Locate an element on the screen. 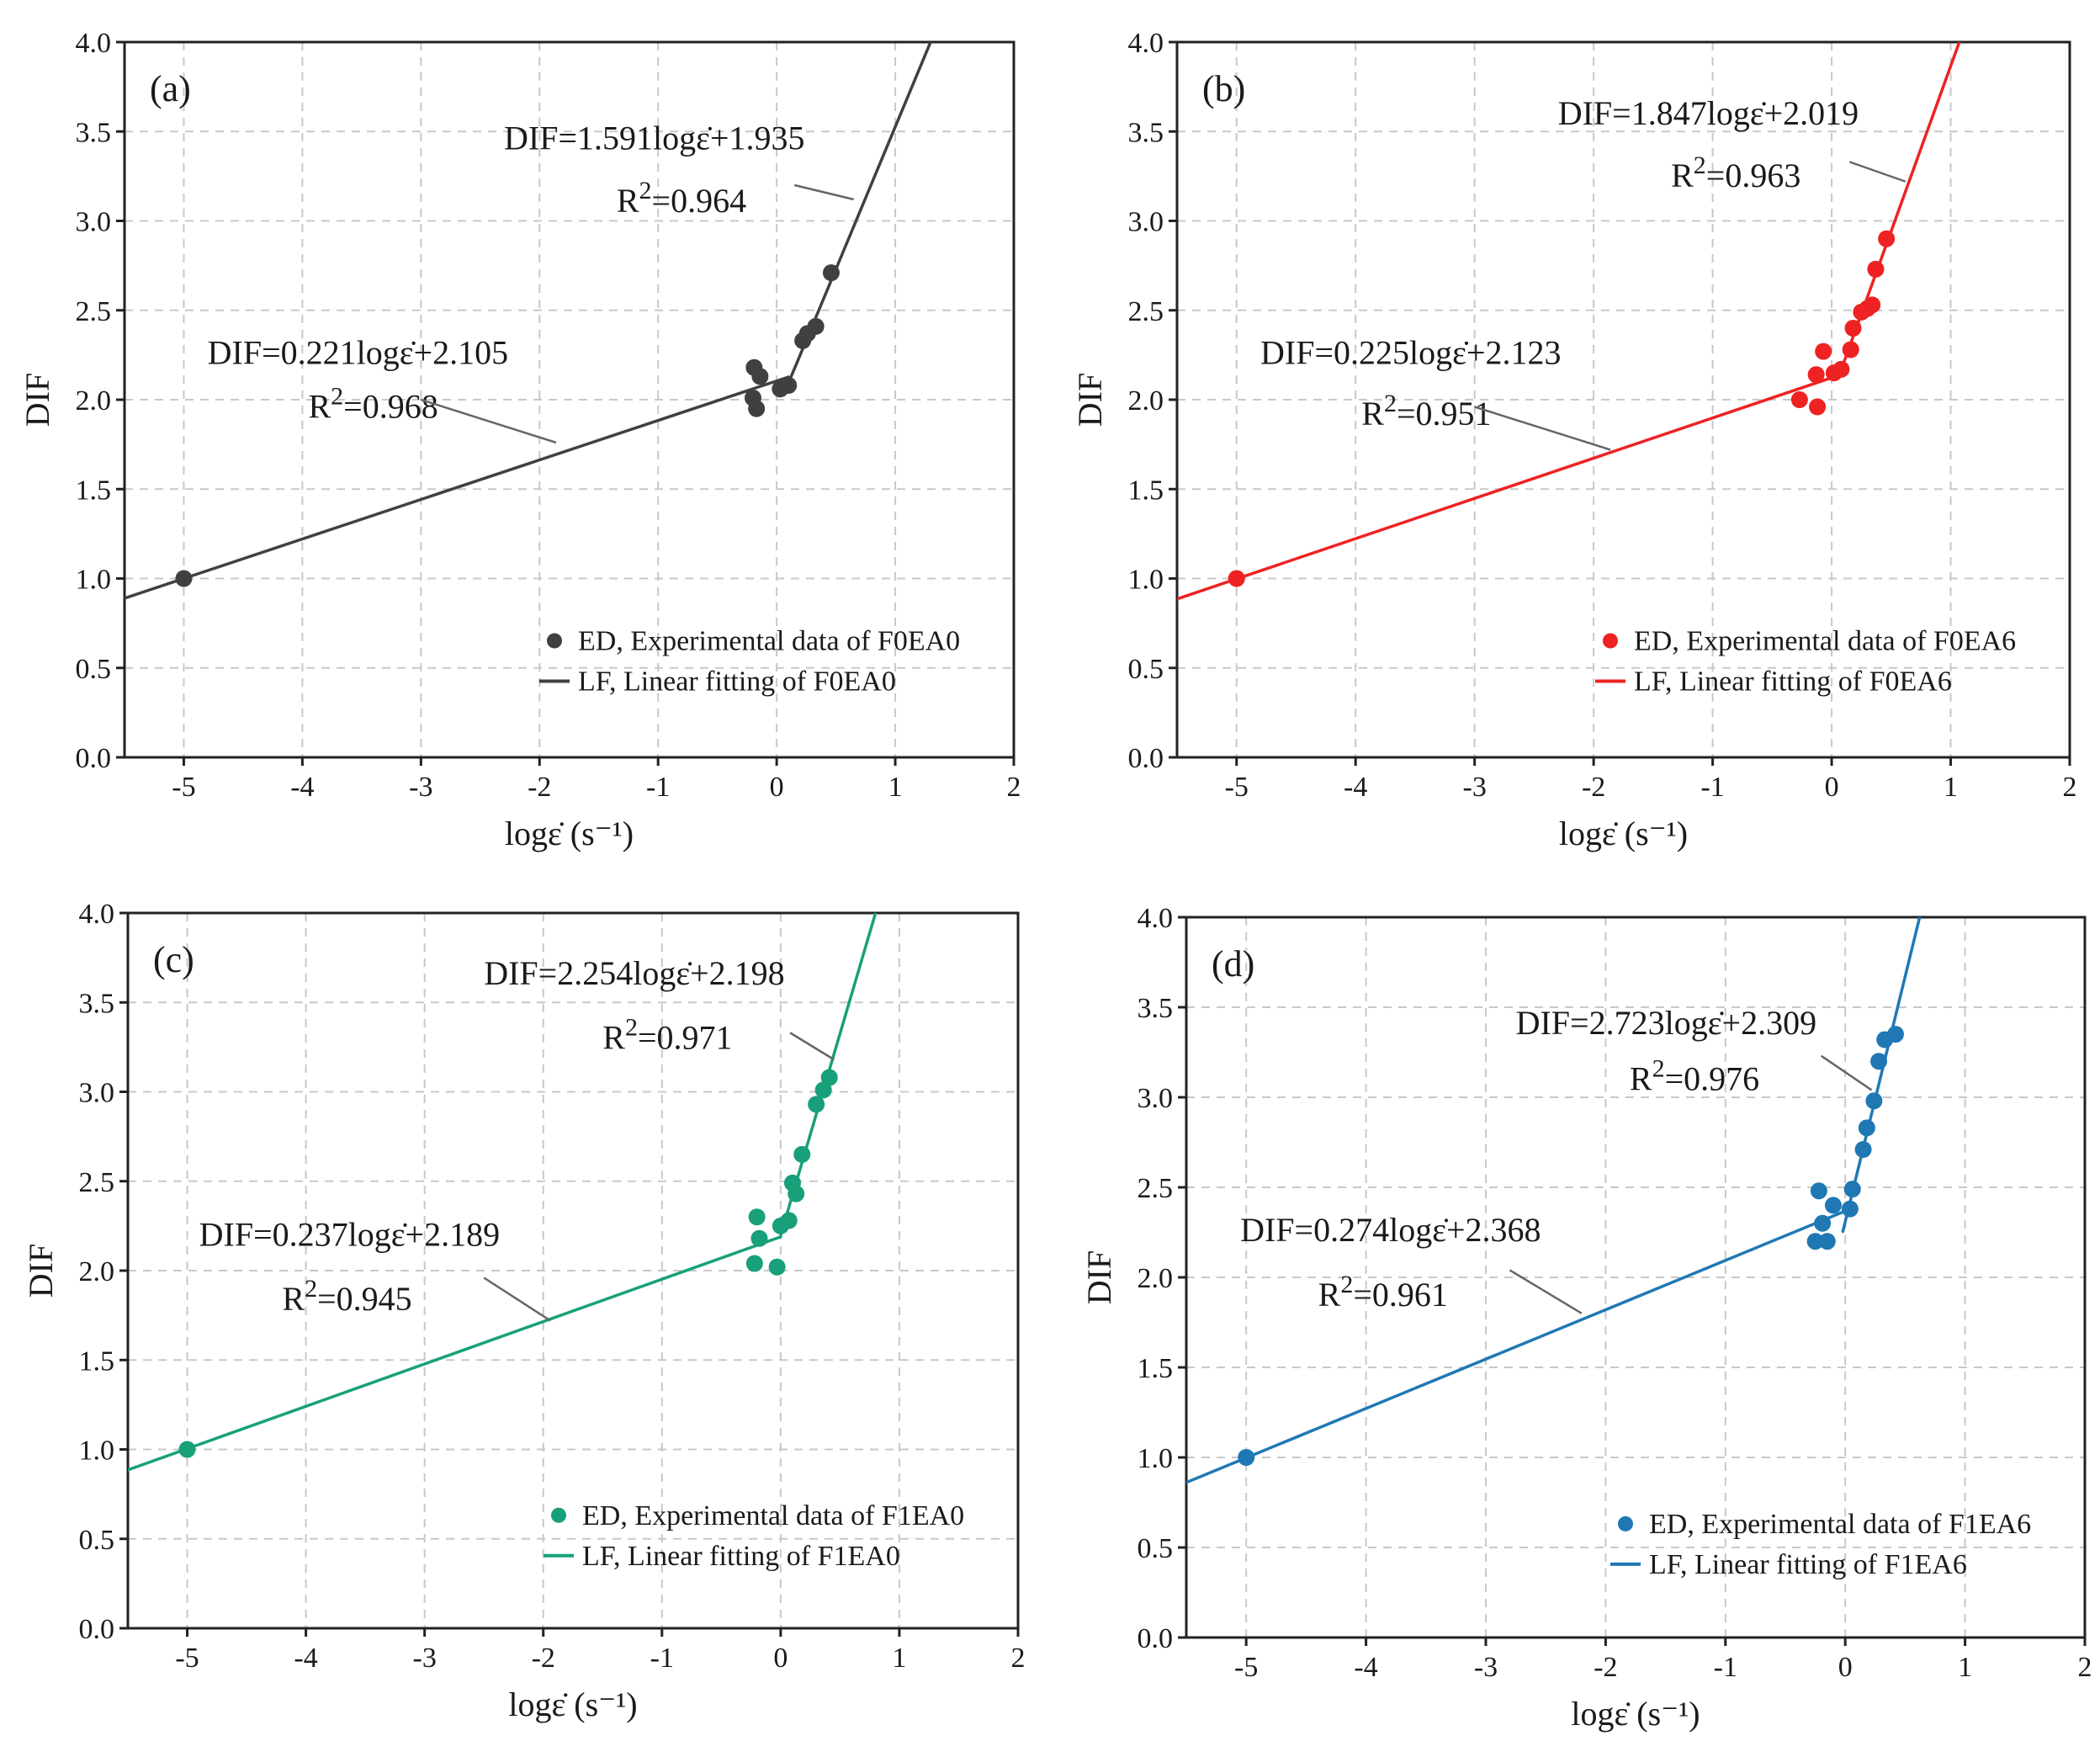  r2-high: R2=0.964 is located at coordinates (681, 198).